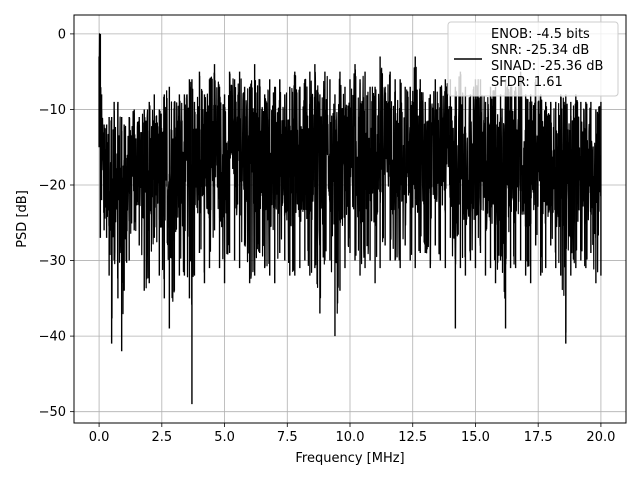  What do you see at coordinates (22, 219) in the screenshot?
I see `y-axis-label: PSD [dB]` at bounding box center [22, 219].